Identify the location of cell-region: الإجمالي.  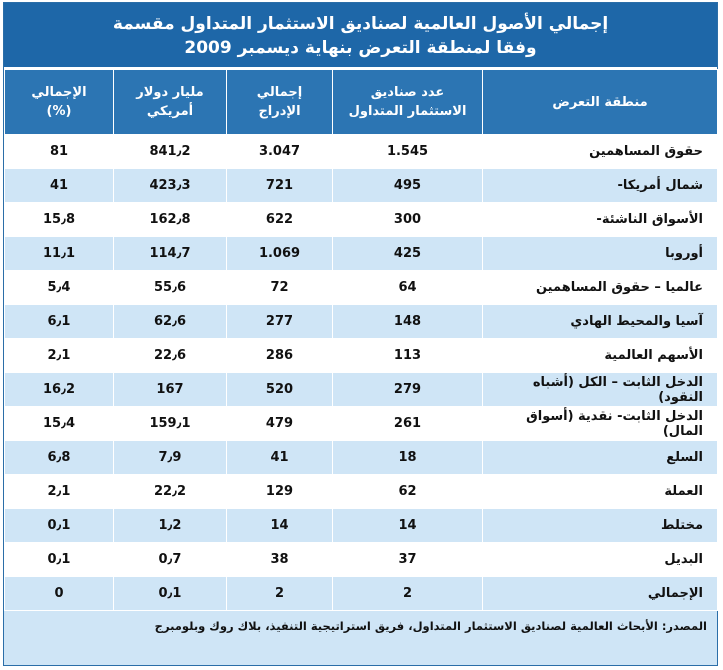
(600, 593).